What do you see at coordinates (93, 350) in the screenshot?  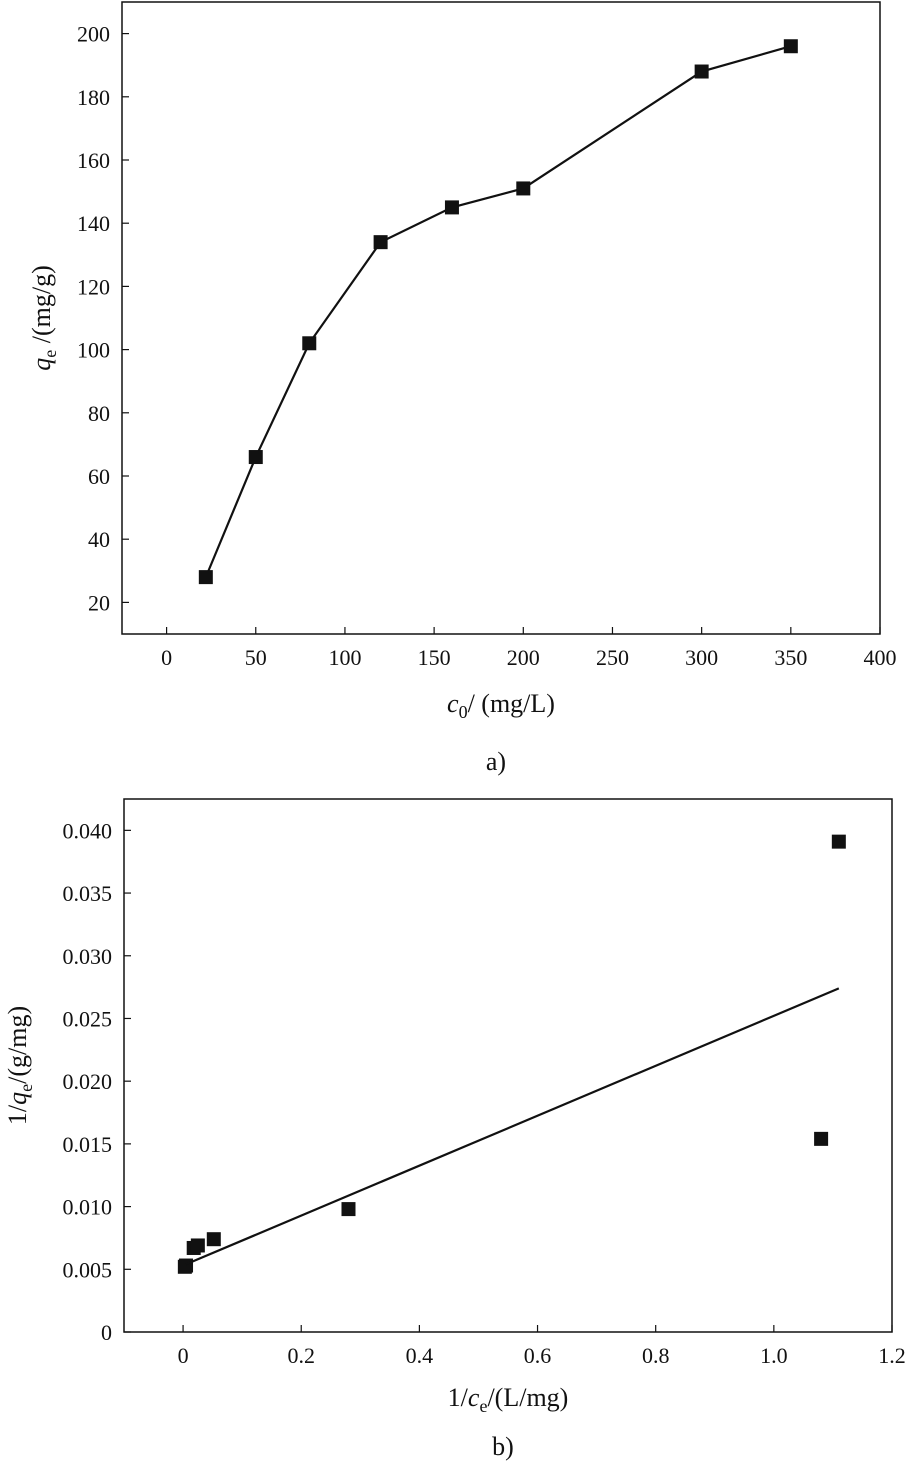 I see `y-tick-label: 100` at bounding box center [93, 350].